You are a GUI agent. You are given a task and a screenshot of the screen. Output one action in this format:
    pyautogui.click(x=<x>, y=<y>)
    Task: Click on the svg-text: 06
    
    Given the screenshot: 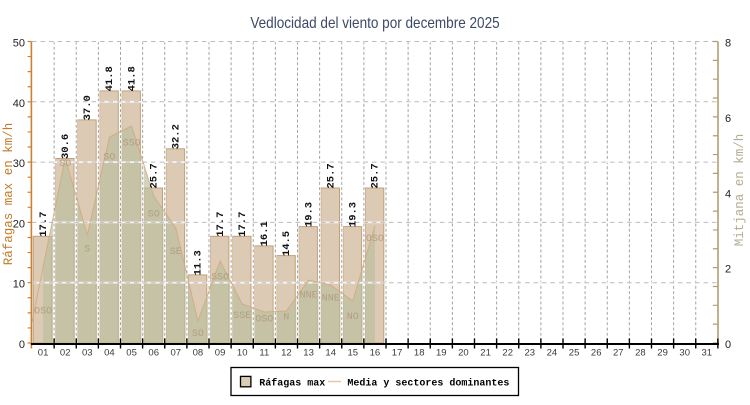 What is the action you would take?
    pyautogui.click(x=153, y=352)
    